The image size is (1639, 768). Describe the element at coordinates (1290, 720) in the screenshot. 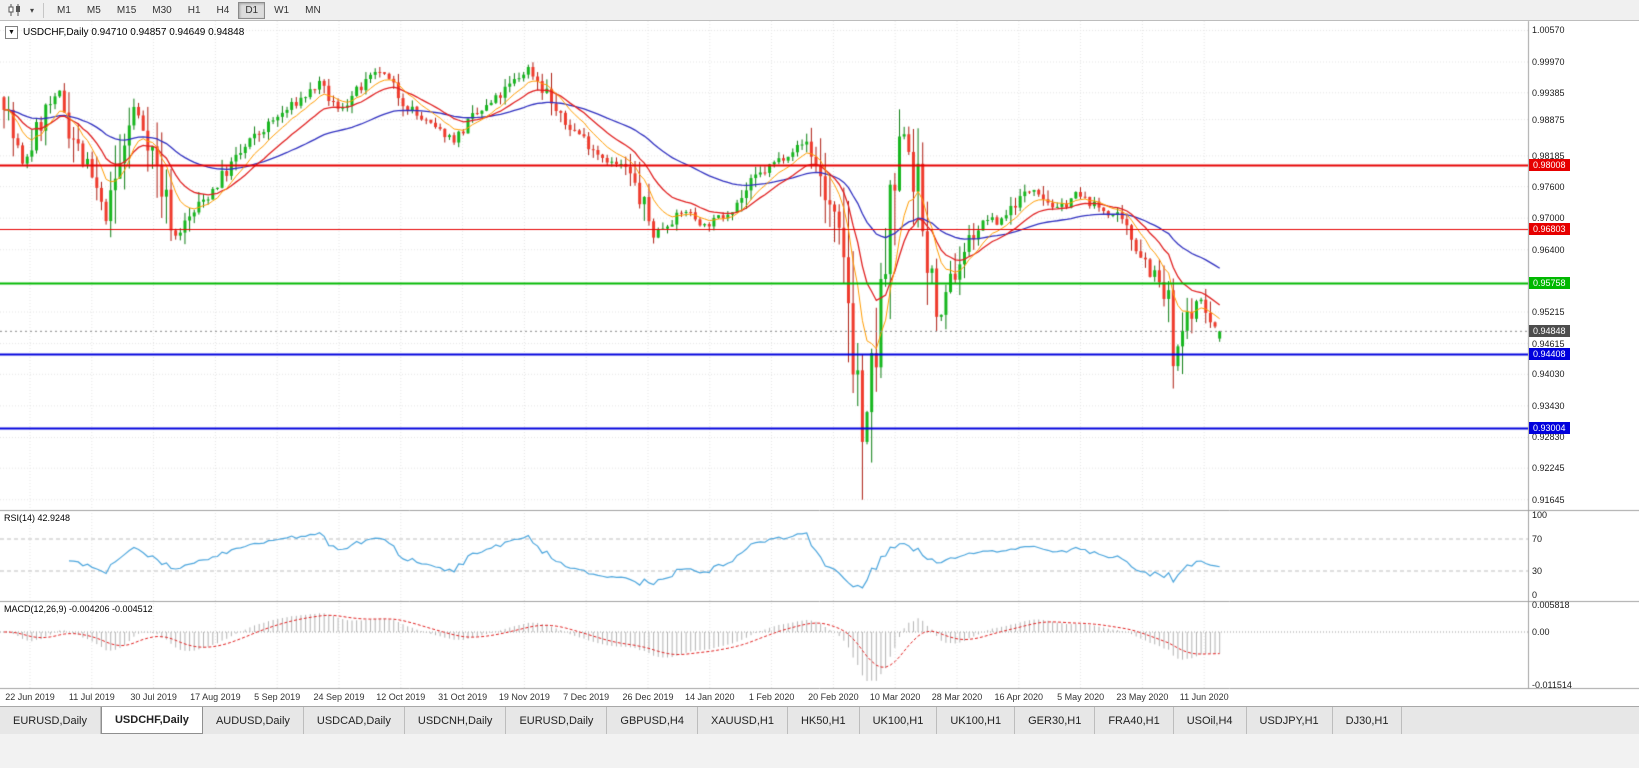

I see `tab-usdjpy-h1: USDJPY,H1` at that location.